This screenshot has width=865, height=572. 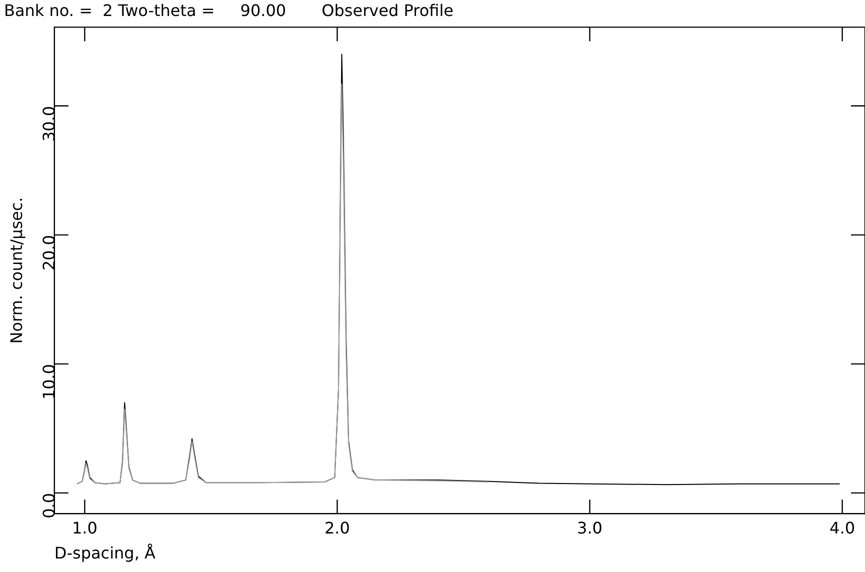 What do you see at coordinates (16, 270) in the screenshot?
I see `y-axis-title: Norm. count/μsec.` at bounding box center [16, 270].